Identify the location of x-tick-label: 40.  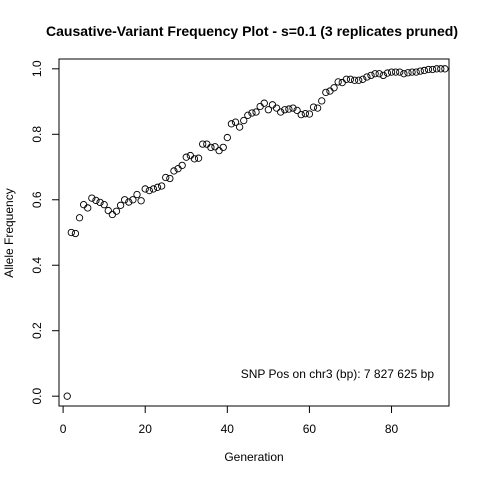
(228, 429).